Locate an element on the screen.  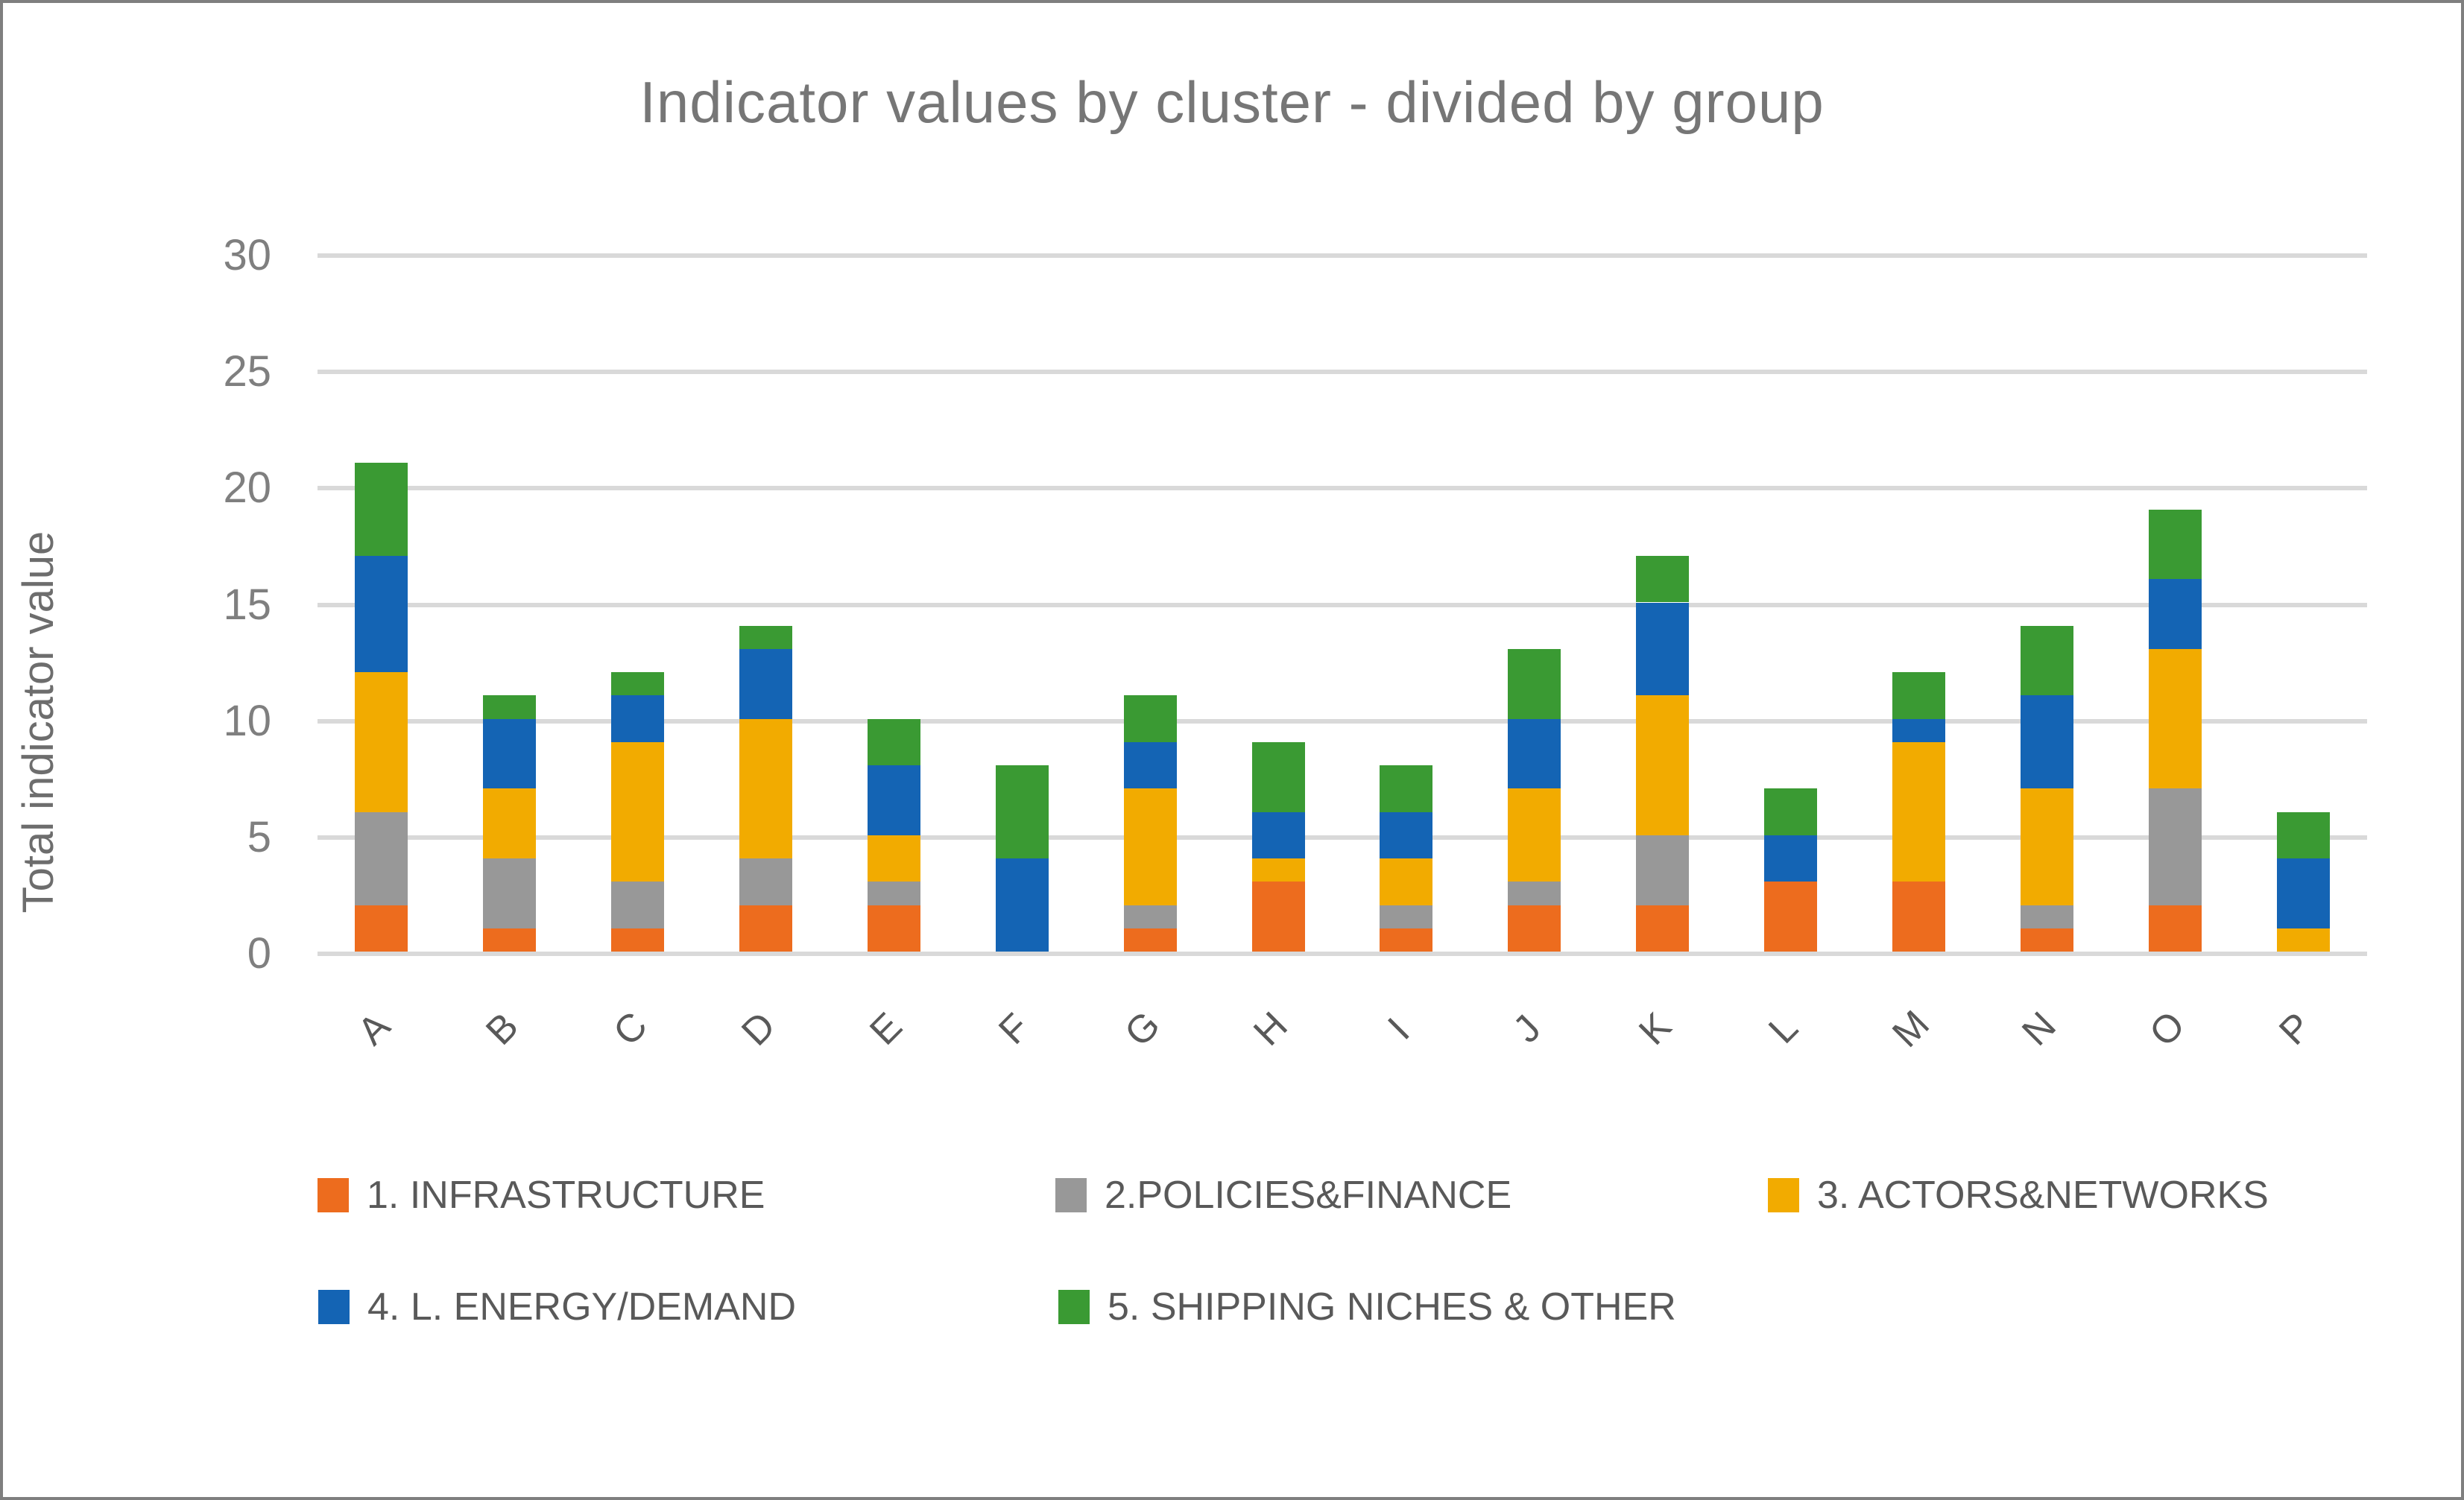
x-category-label-I: I is located at coordinates (1399, 1029).